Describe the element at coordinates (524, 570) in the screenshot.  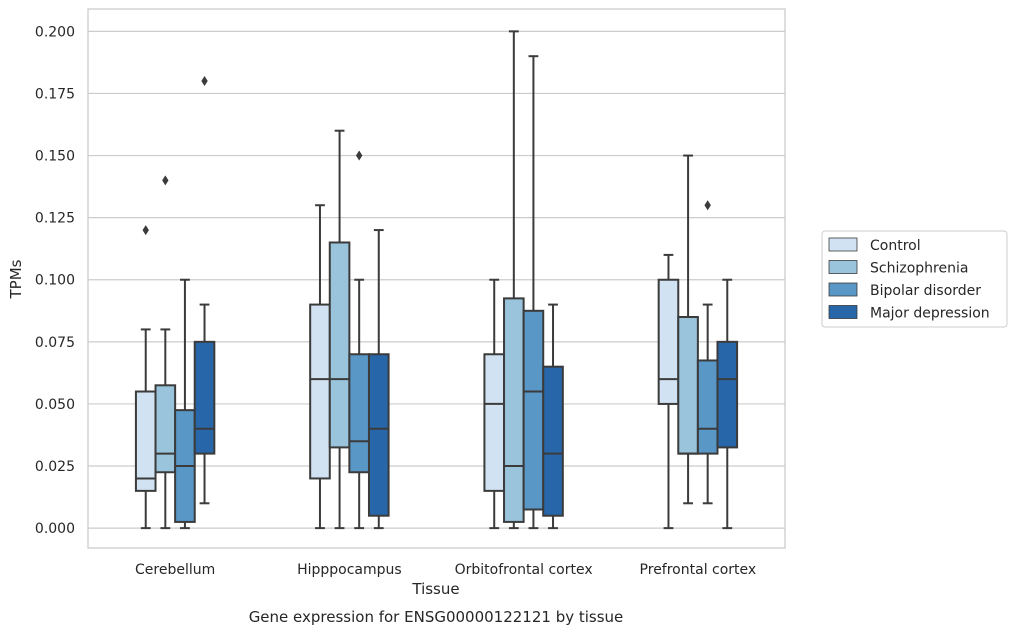
I see `x-tick-label: Orbitofrontal cortex` at that location.